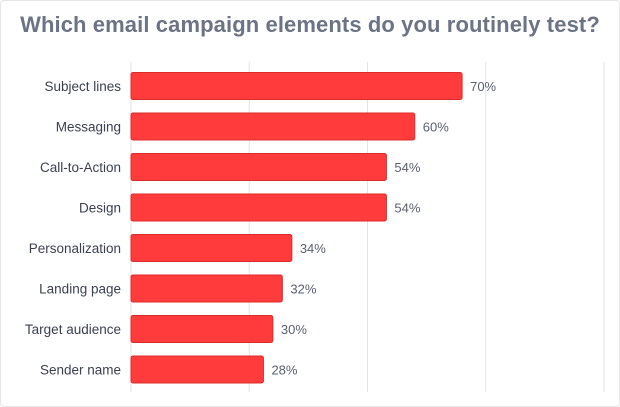 Image resolution: width=620 pixels, height=407 pixels. I want to click on category-label: Landing page, so click(80, 289).